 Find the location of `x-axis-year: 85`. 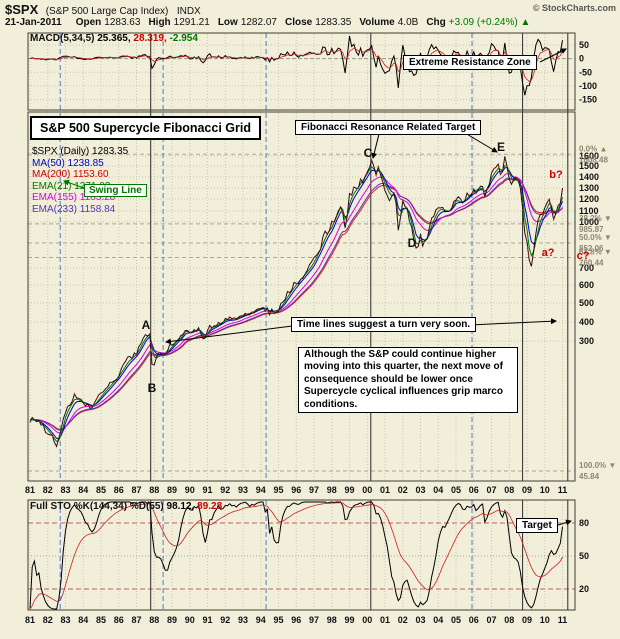

x-axis-year: 85 is located at coordinates (101, 490).